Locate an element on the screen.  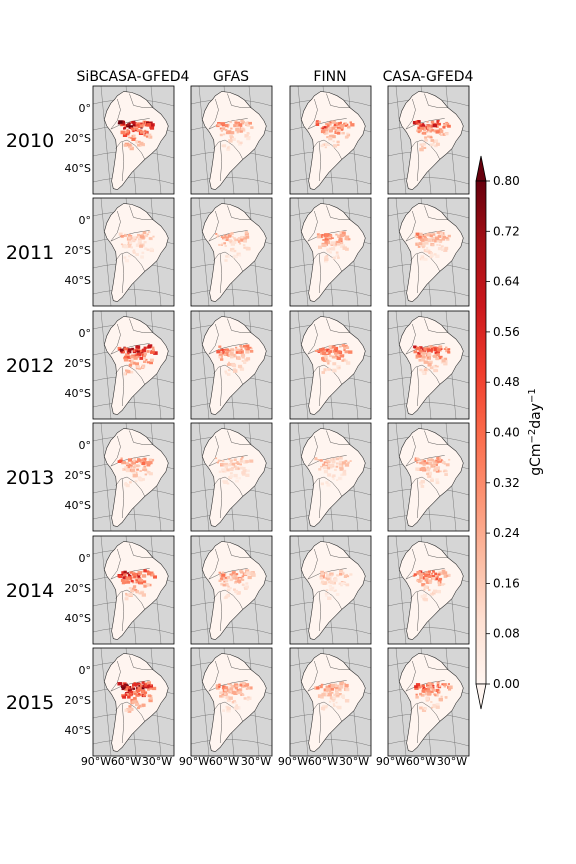
colorbar-tick-label: 0.56 is located at coordinates (506, 332).